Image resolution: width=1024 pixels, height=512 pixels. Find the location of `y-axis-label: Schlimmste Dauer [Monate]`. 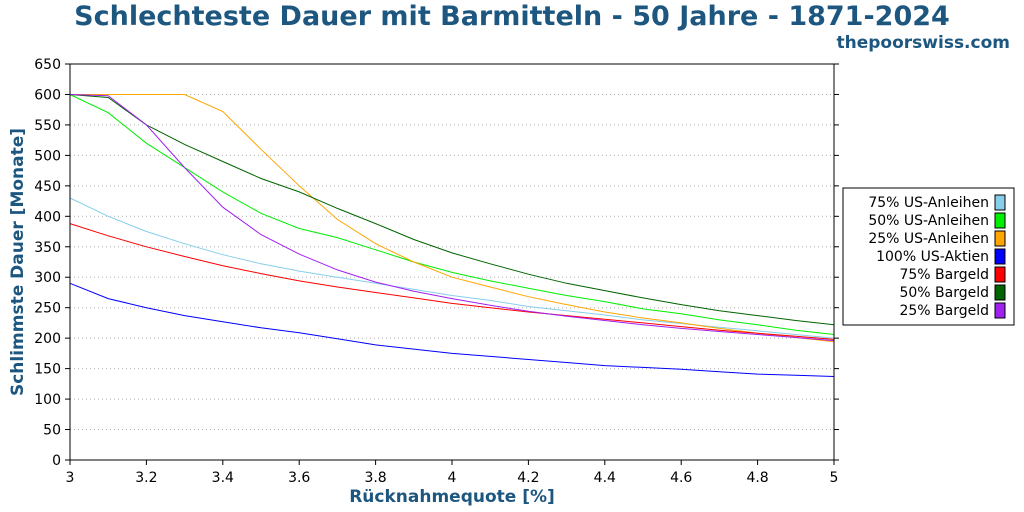

y-axis-label: Schlimmste Dauer [Monate] is located at coordinates (18, 262).